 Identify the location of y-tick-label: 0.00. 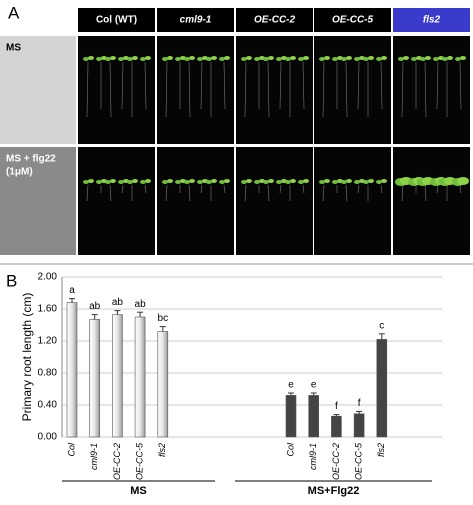
(48, 437).